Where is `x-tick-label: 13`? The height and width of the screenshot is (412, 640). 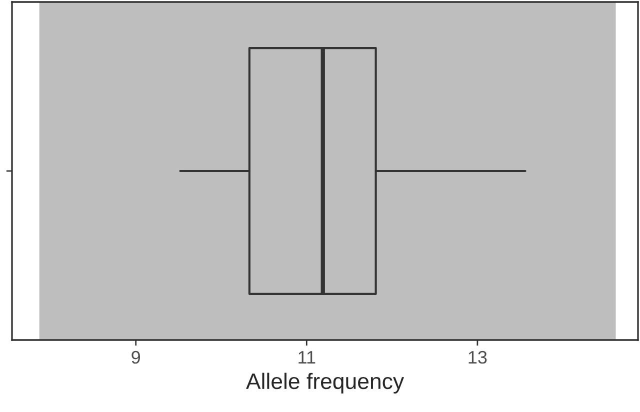
x-tick-label: 13 is located at coordinates (477, 357).